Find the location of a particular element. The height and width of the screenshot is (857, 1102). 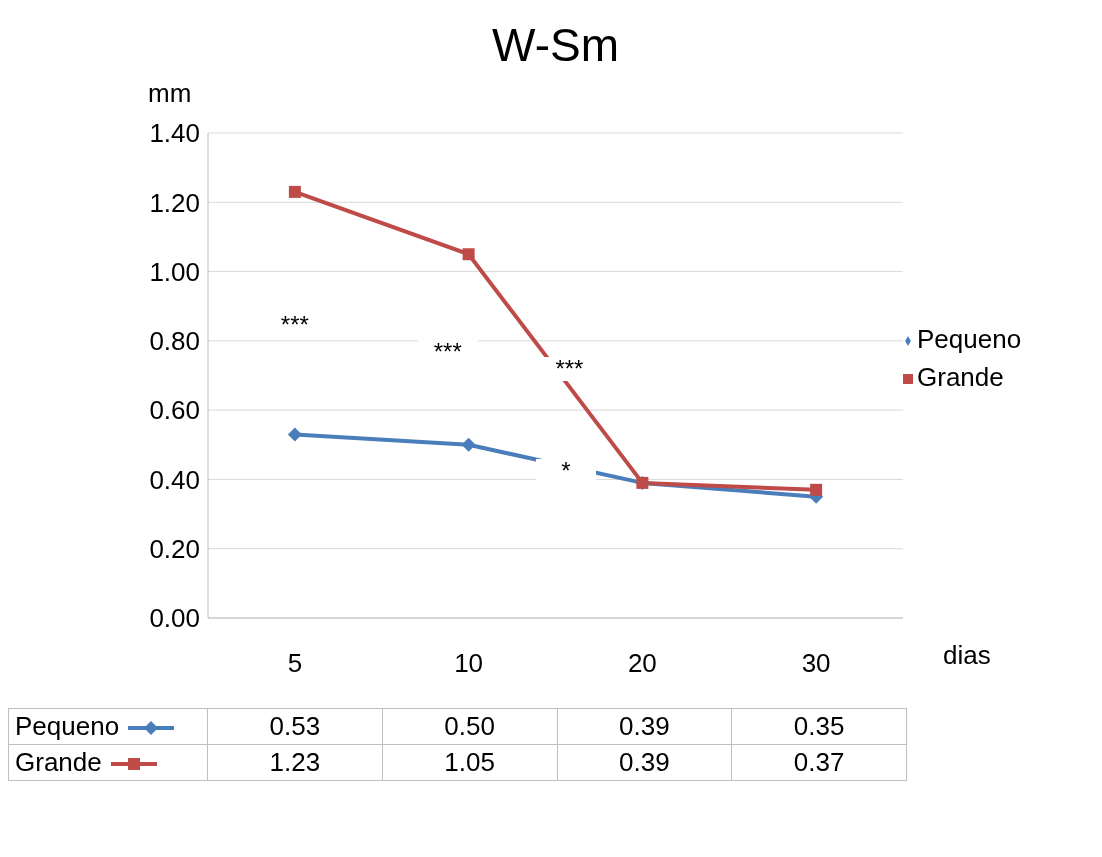

text: Grande is located at coordinates (58, 762).